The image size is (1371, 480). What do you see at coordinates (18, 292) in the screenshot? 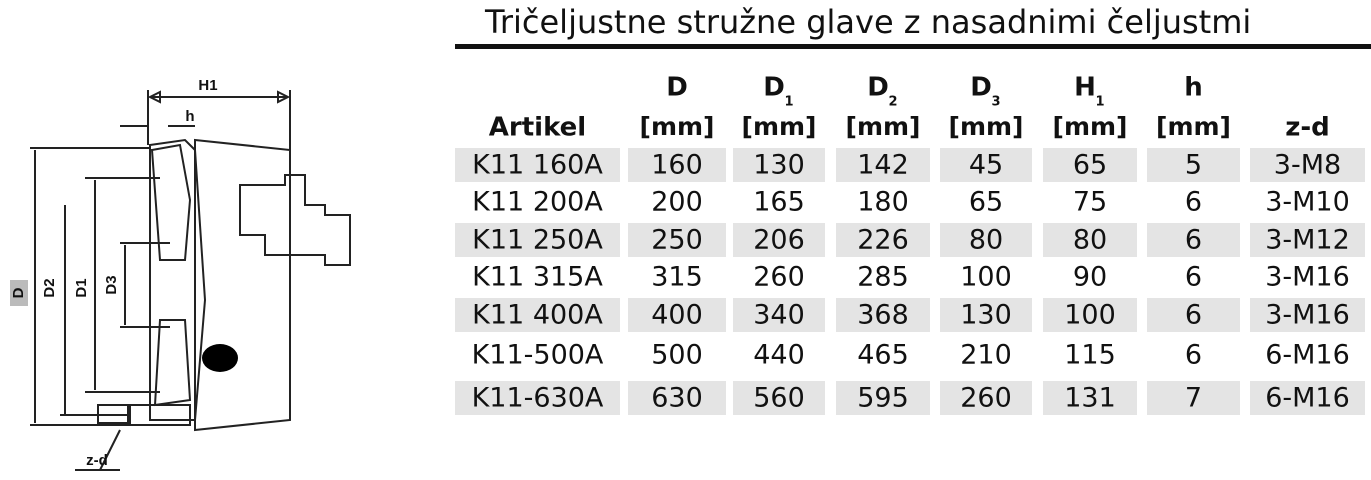
I see `diagram-label: D` at bounding box center [18, 292].